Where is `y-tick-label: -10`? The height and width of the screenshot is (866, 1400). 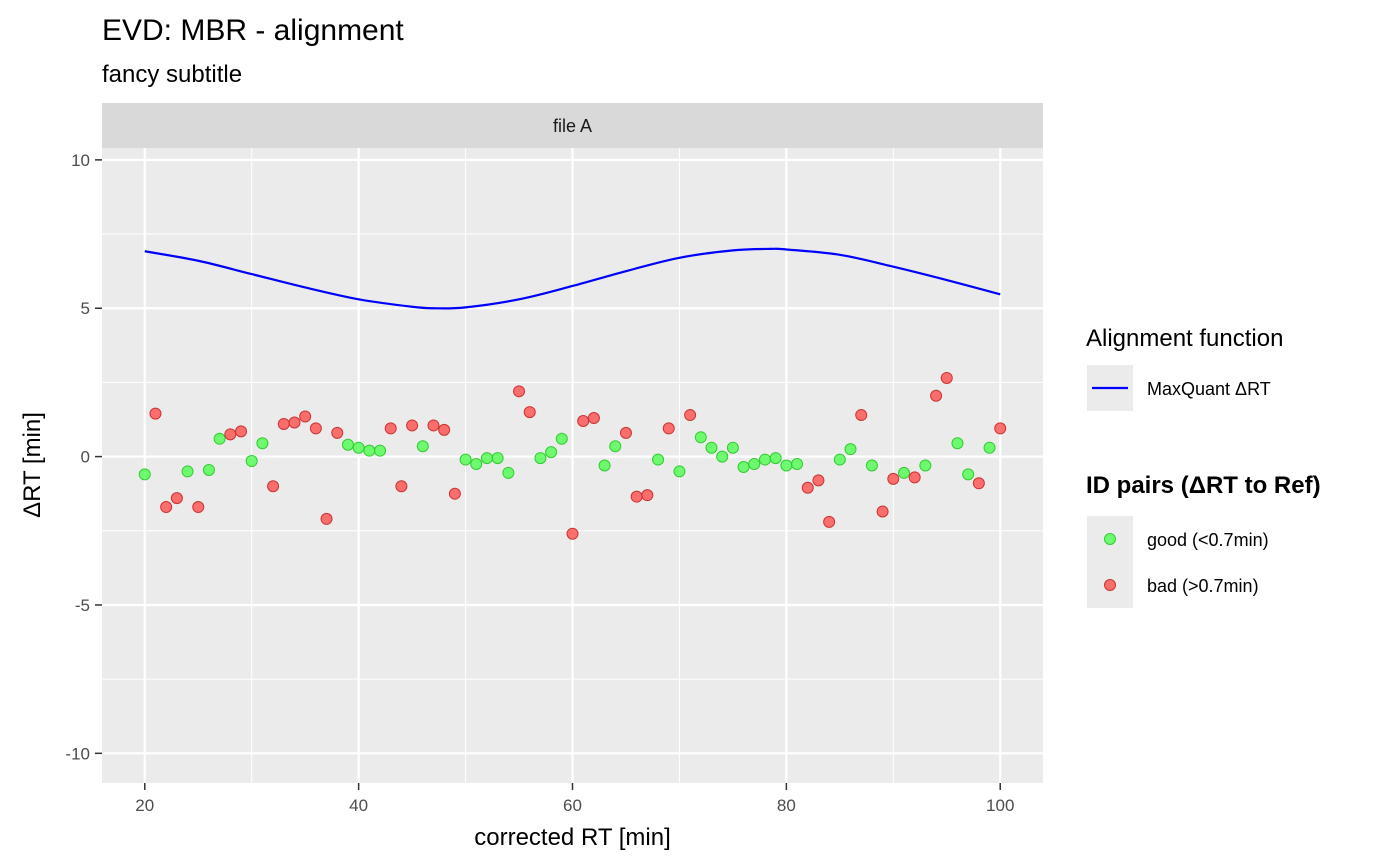 y-tick-label: -10 is located at coordinates (77, 753).